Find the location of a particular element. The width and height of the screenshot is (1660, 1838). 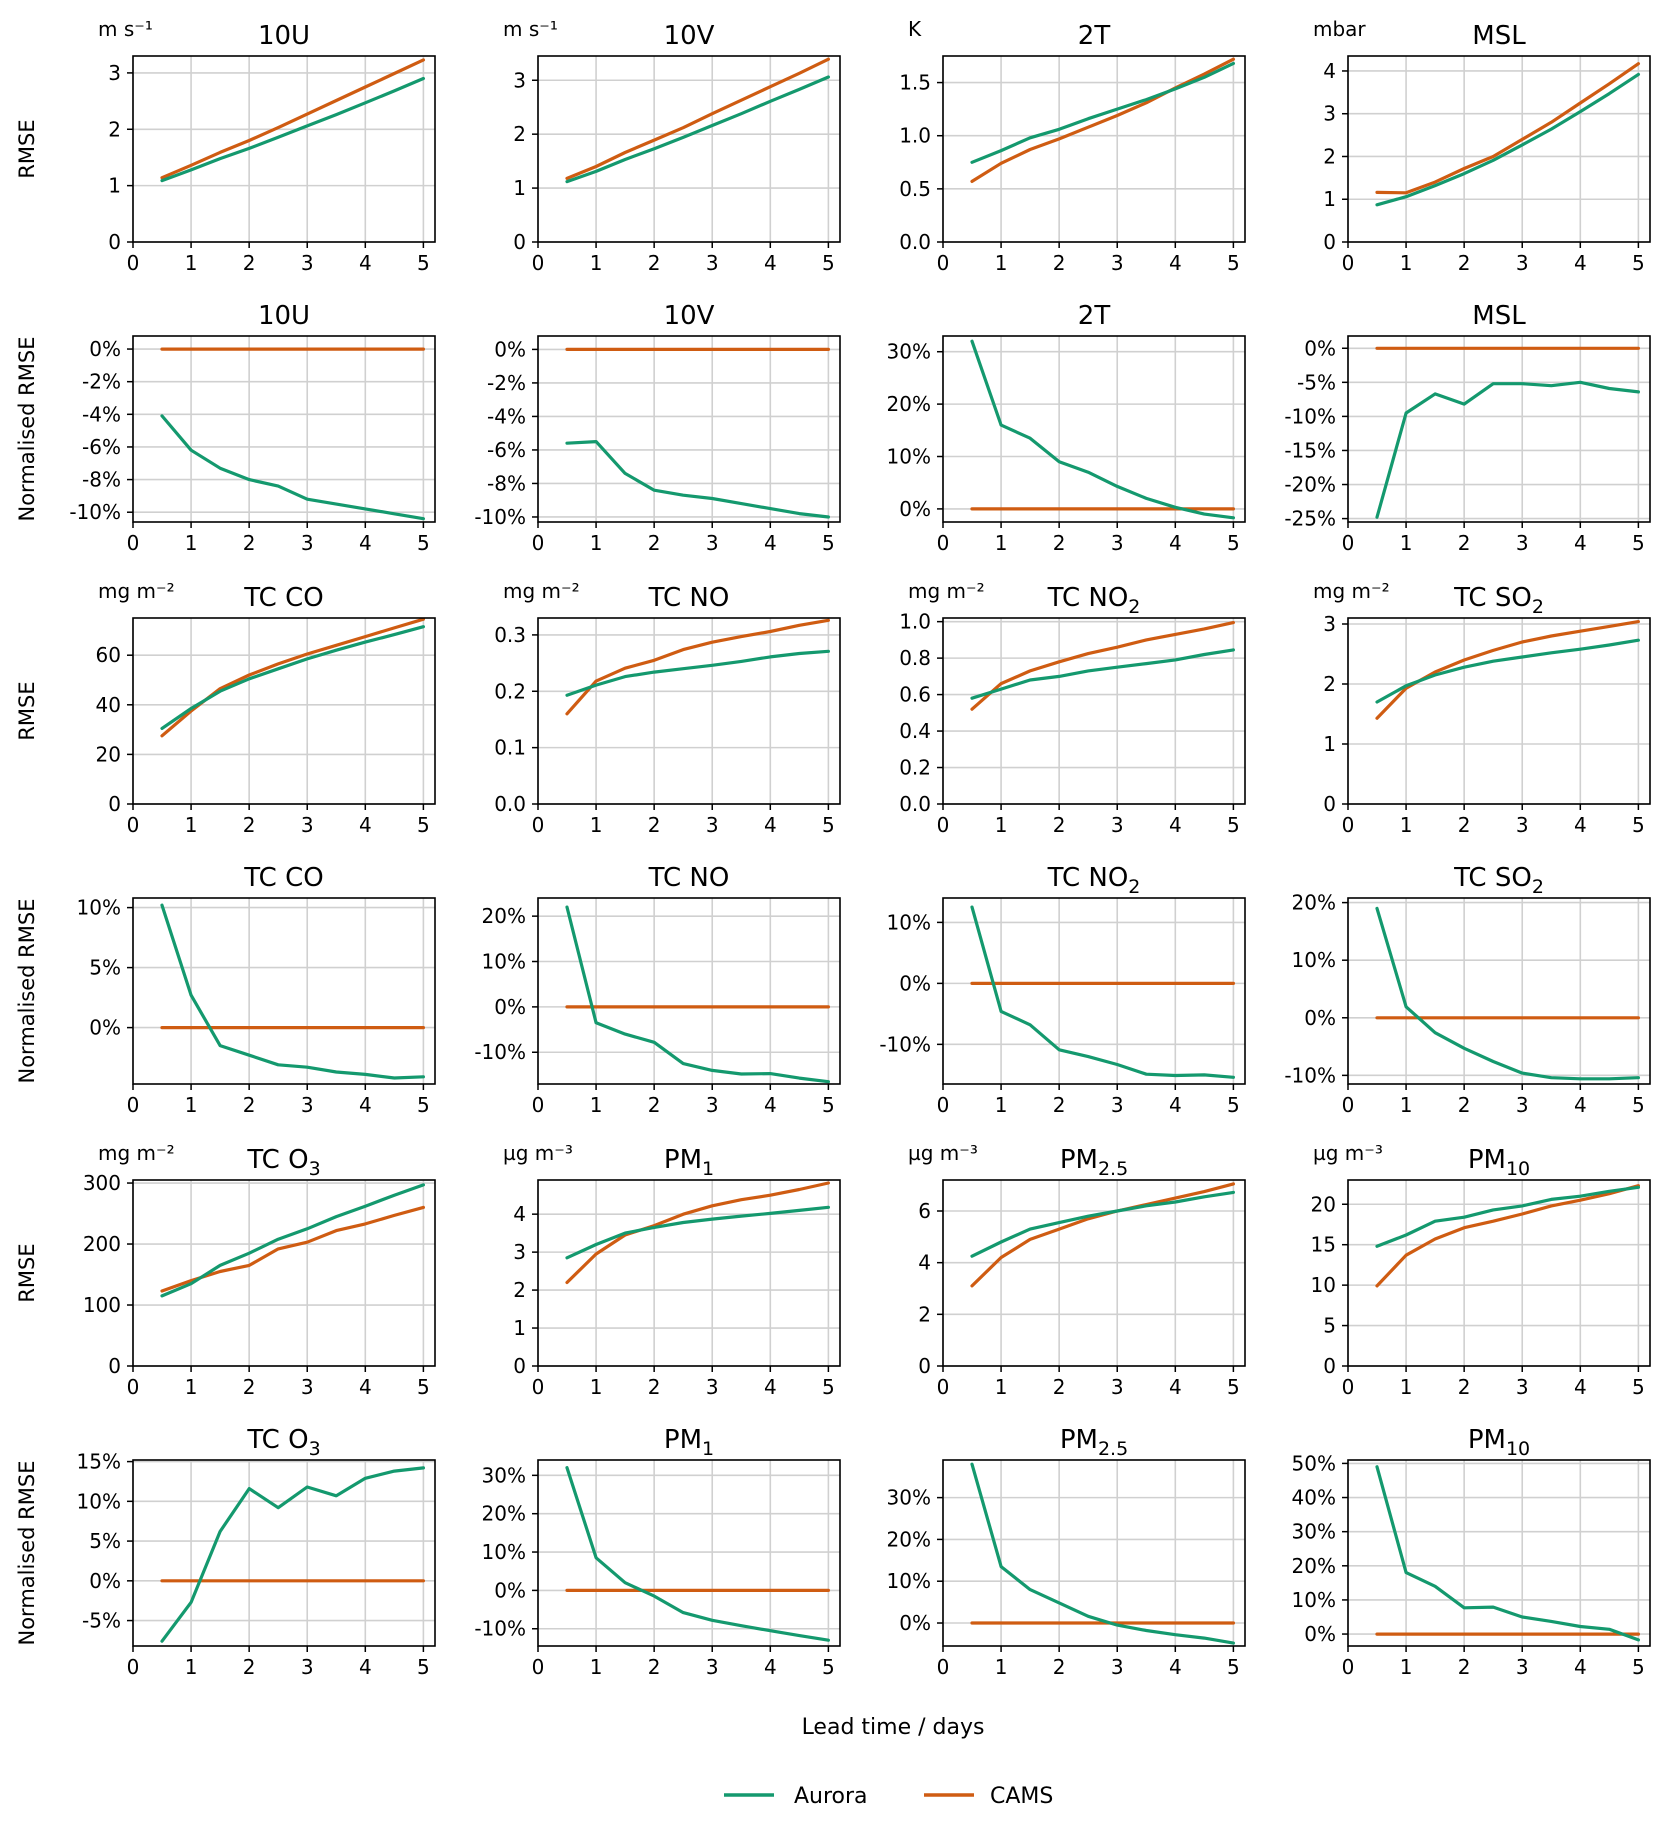

panel-tc-no-2-norm: 0 1 2 3 4 5 10% 0% -10% TC NO2 is located at coordinates (1062, 990).